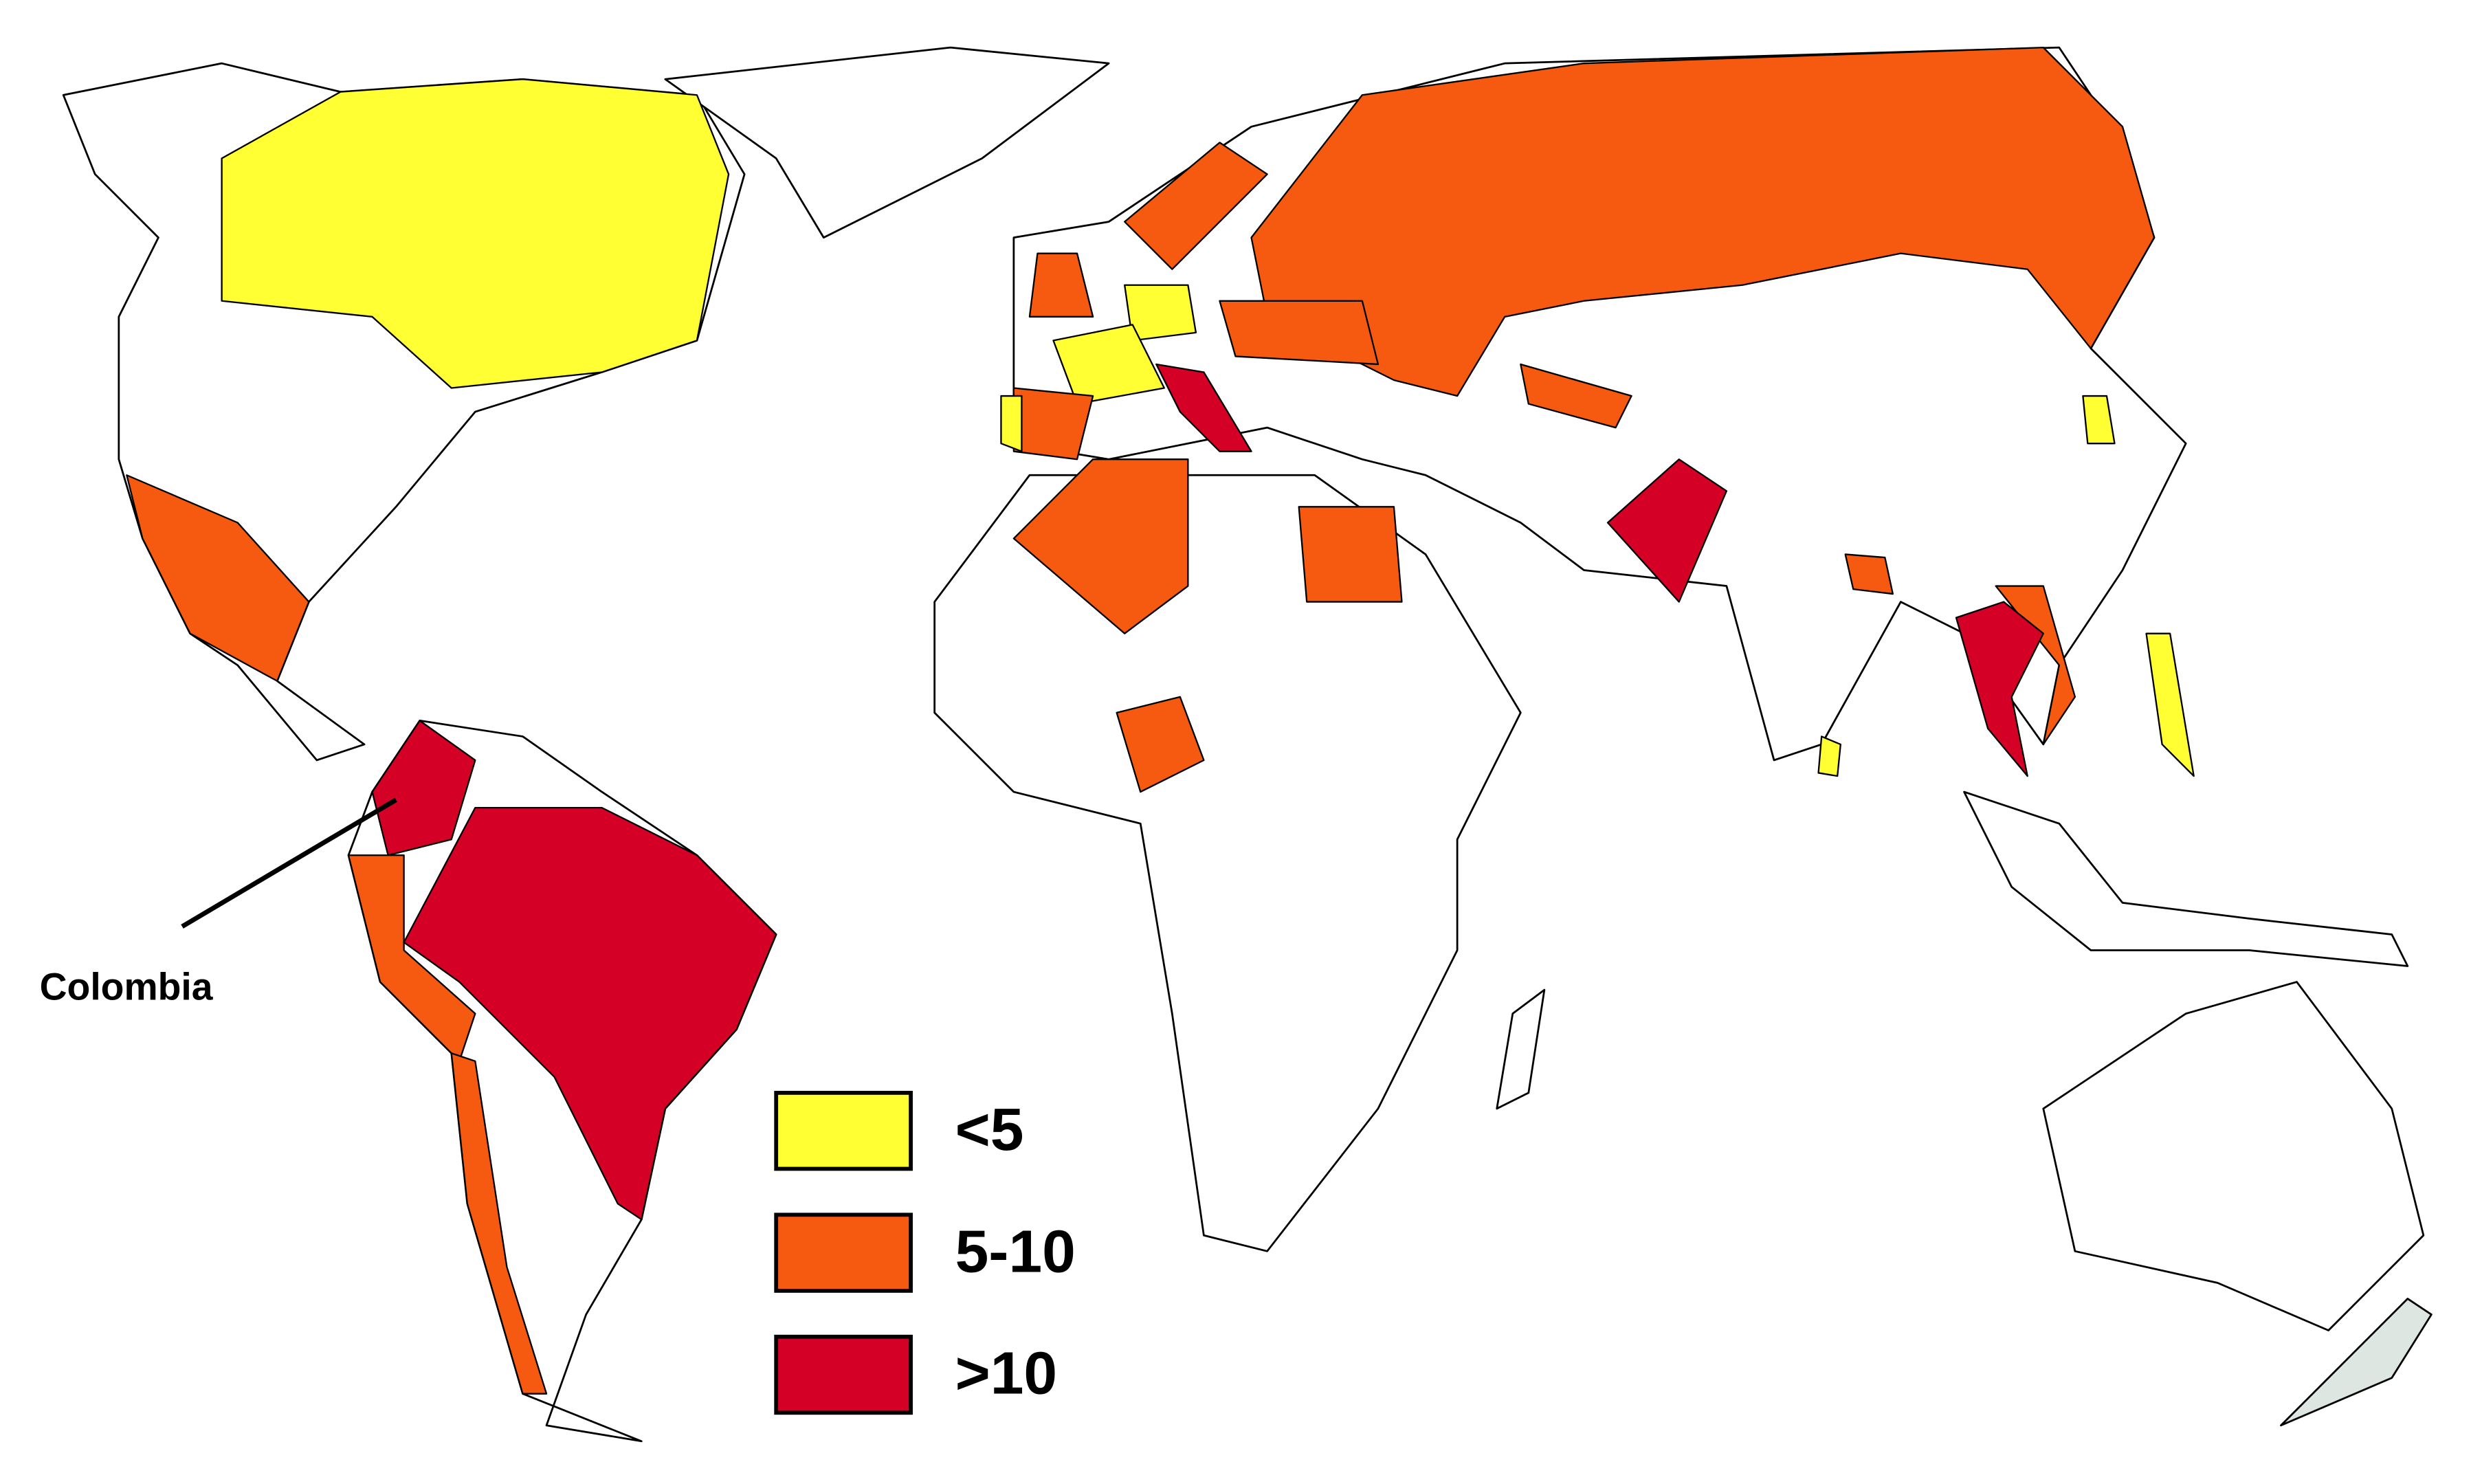 The image size is (2471, 1484). What do you see at coordinates (127, 987) in the screenshot?
I see `annotation-label: Colombia` at bounding box center [127, 987].